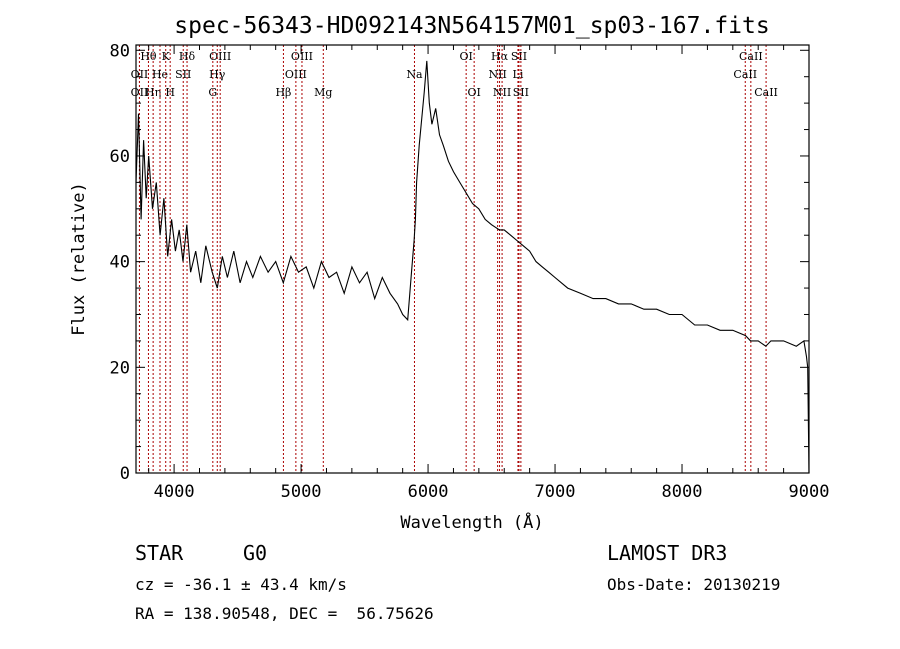 Image resolution: width=900 pixels, height=649 pixels. Describe the element at coordinates (809, 492) in the screenshot. I see `x-tick-label: 9000` at that location.